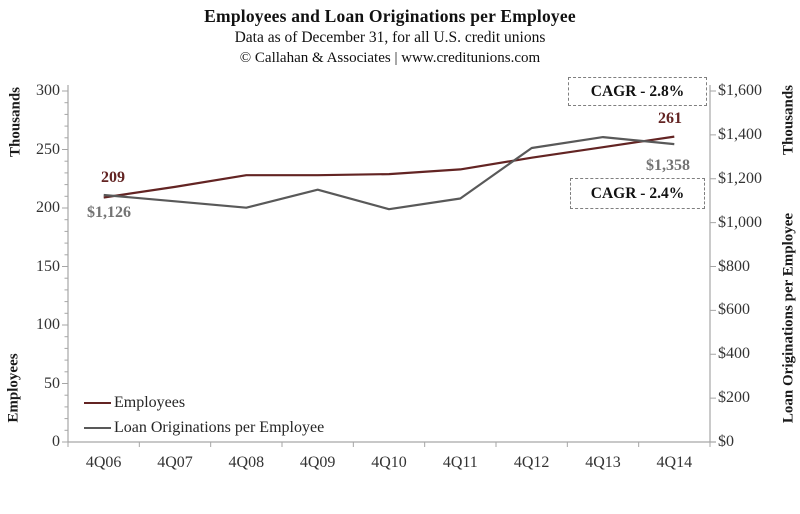 Image resolution: width=800 pixels, height=514 pixels. I want to click on cagr-employees-box: CAGR - 2.8%, so click(637, 91).